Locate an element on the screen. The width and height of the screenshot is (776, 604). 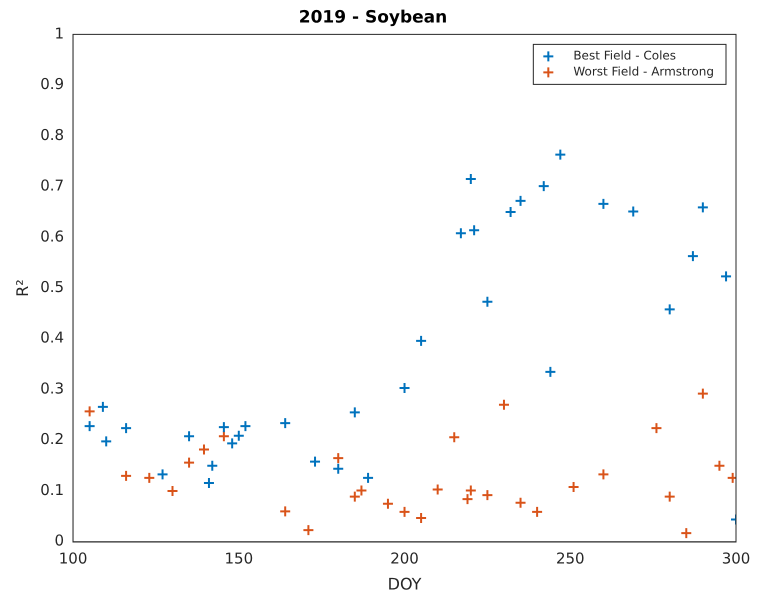
x-tick-label: 150 is located at coordinates (239, 559).